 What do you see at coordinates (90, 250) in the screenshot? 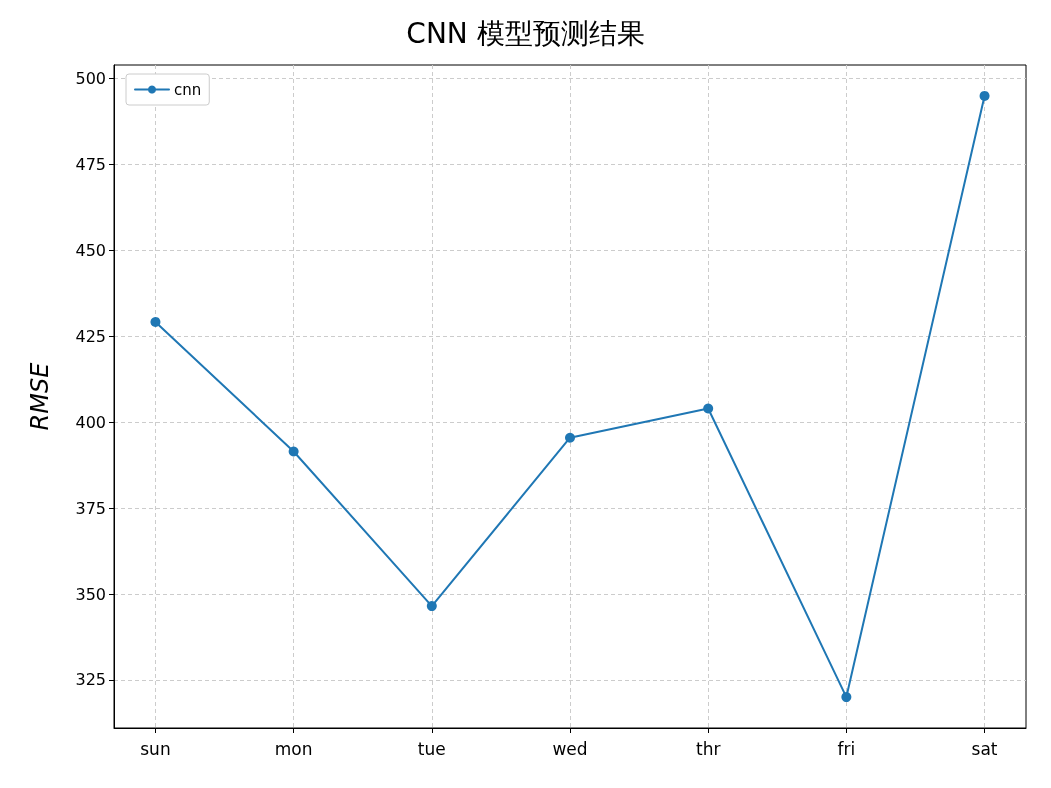
I see `y-tick-label: 450` at bounding box center [90, 250].